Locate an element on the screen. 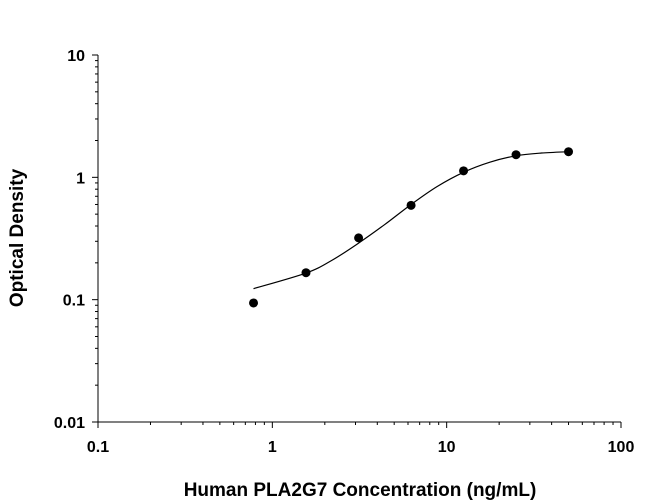 Image resolution: width=650 pixels, height=503 pixels. y-tick-label: 0.1 is located at coordinates (74, 301).